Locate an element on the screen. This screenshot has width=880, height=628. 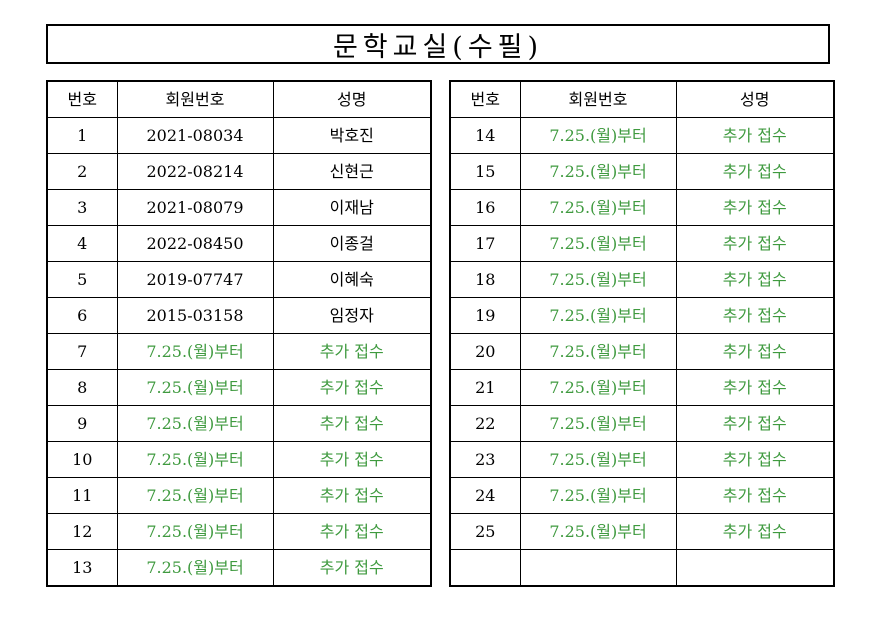
table-row: 4 2022-08450 이종걸 is located at coordinates (239, 243).